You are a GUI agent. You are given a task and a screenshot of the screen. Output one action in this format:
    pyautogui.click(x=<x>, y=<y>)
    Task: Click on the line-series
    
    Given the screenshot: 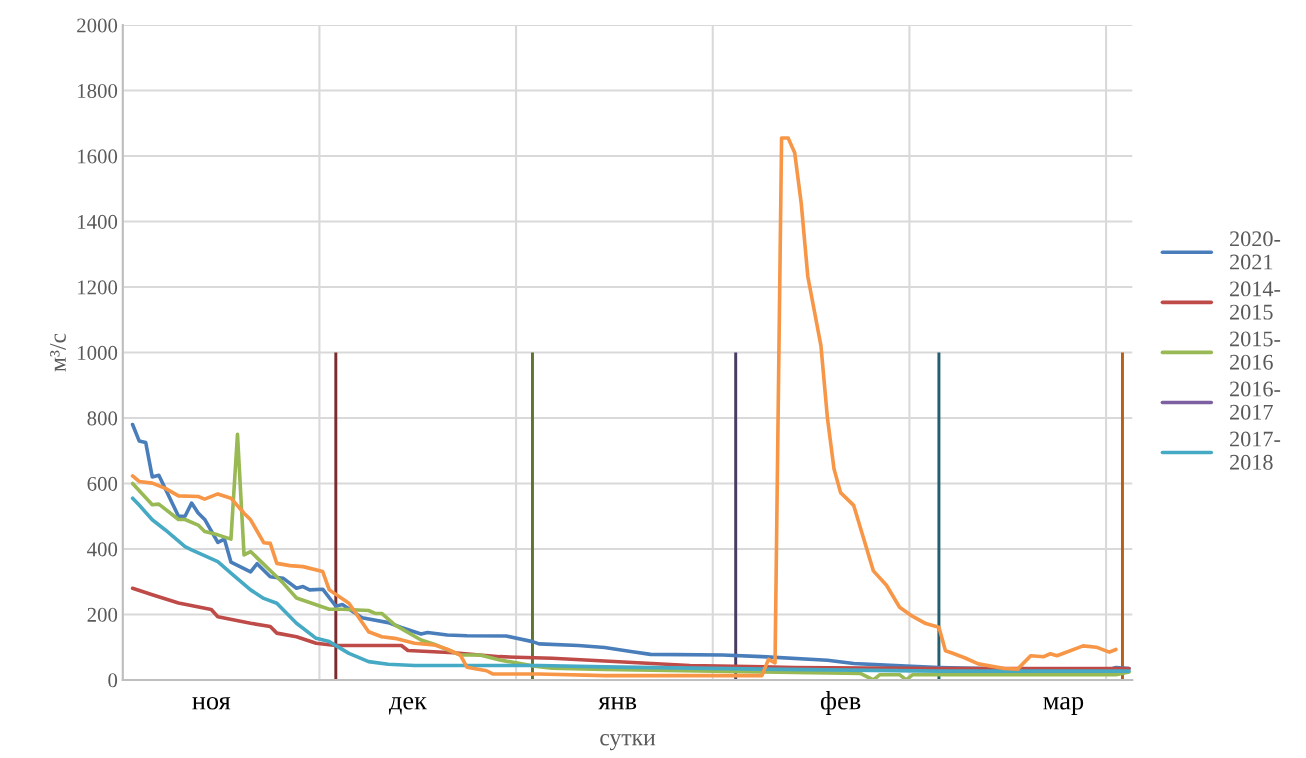 What is the action you would take?
    pyautogui.click(x=630, y=628)
    